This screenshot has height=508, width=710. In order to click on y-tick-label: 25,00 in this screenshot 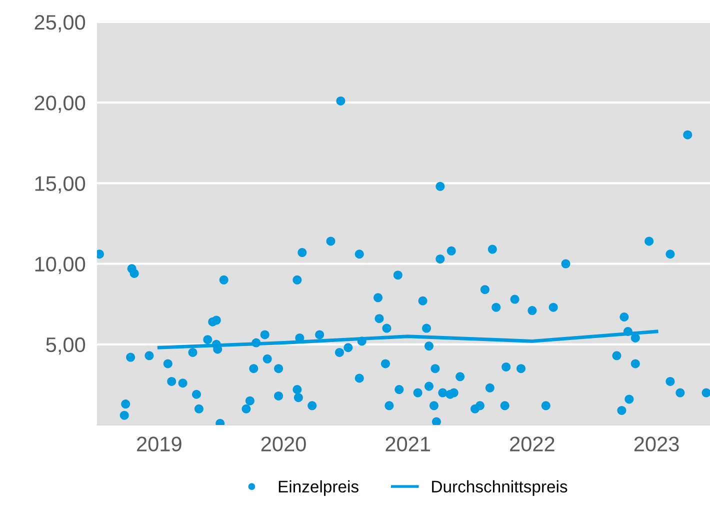, I will do `click(60, 23)`.